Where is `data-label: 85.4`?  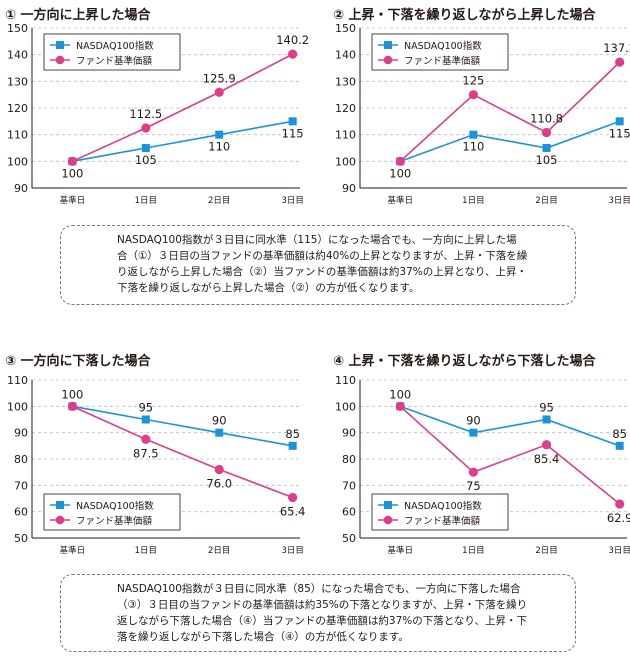 data-label: 85.4 is located at coordinates (547, 459).